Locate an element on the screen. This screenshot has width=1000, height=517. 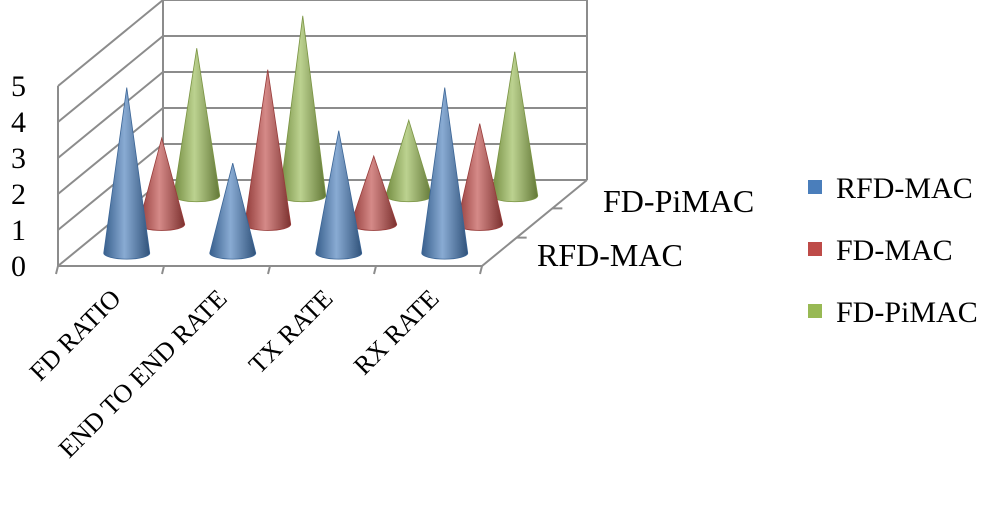
gridline is located at coordinates (322, 43).